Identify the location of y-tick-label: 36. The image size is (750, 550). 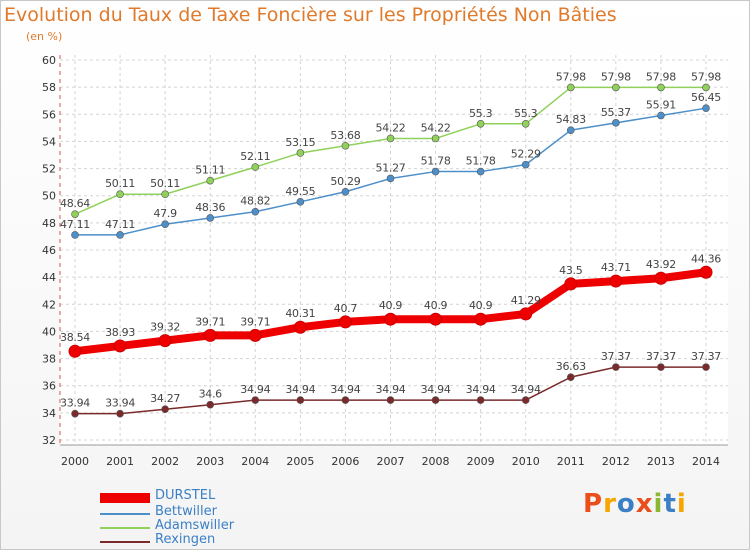
(49, 386).